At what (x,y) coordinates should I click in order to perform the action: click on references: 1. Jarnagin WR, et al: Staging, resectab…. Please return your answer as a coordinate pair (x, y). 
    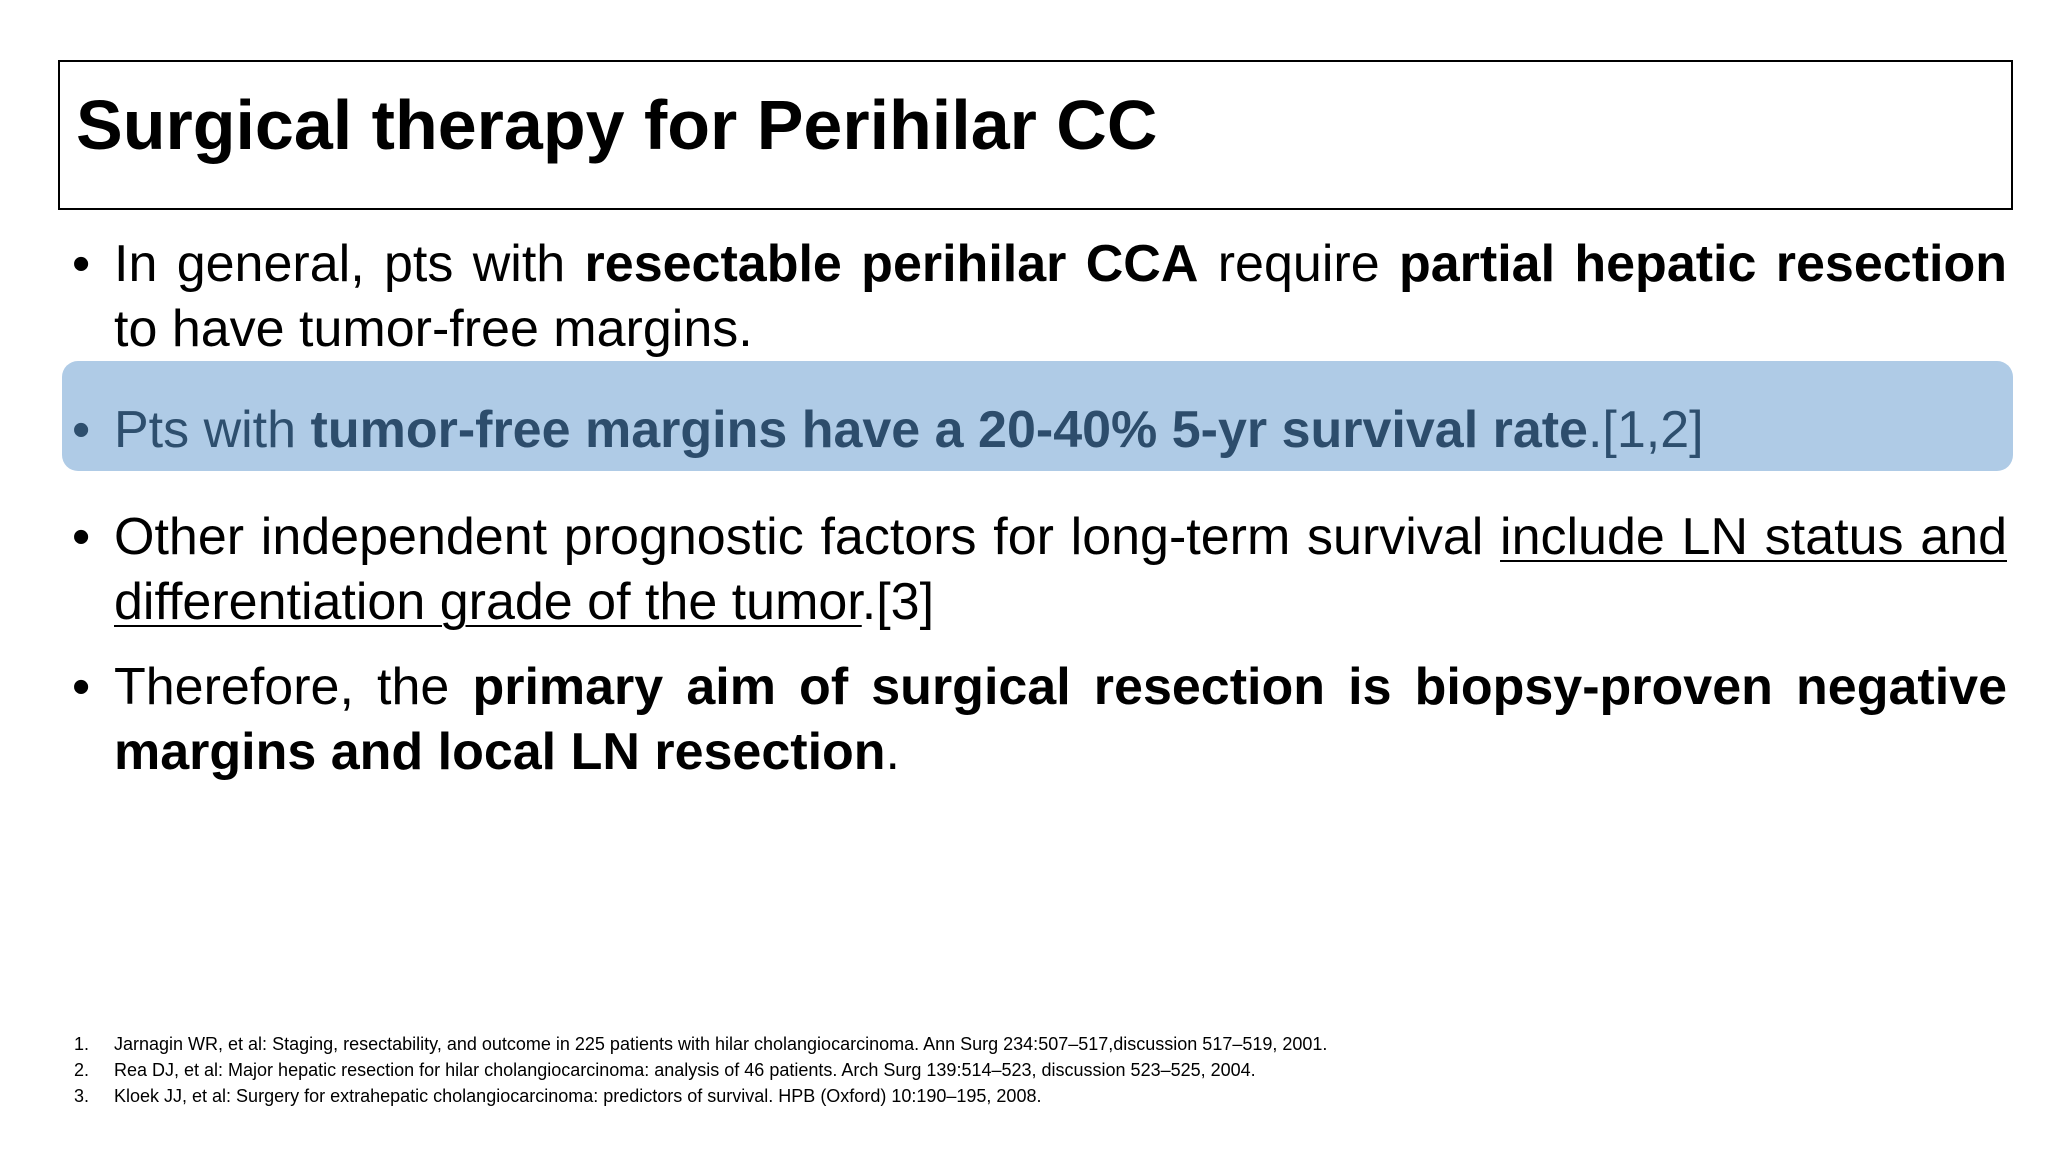
    Looking at the image, I should click on (700, 1070).